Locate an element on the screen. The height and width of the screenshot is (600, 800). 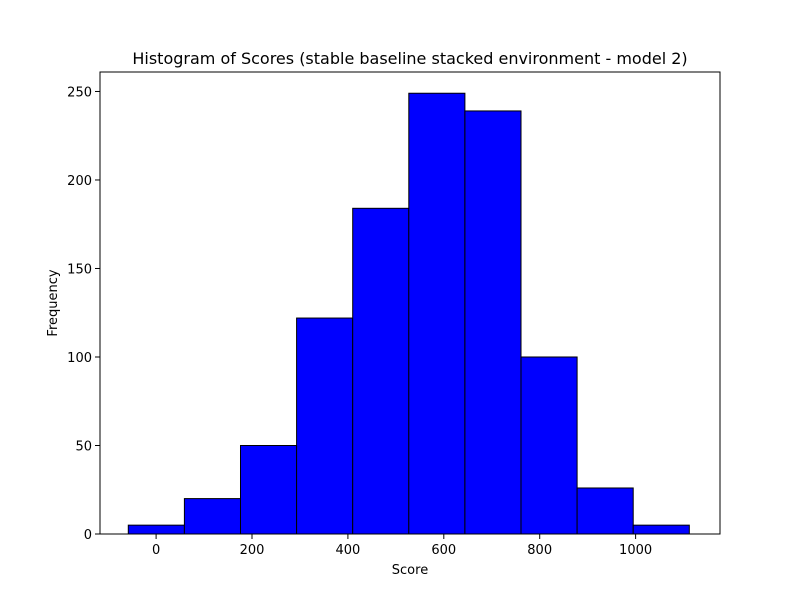
x-tick-label: 600 is located at coordinates (443, 550).